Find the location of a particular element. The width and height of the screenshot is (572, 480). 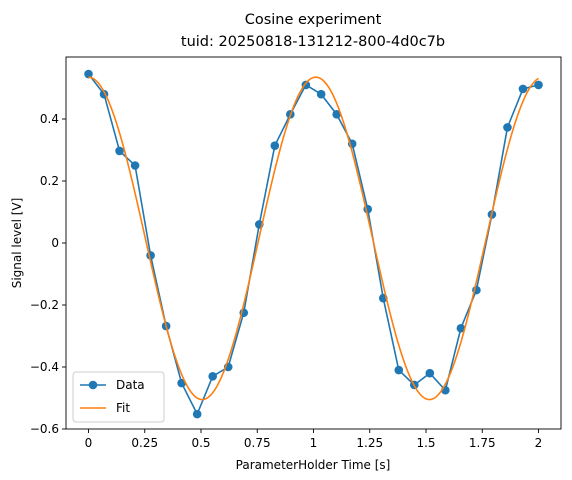

legend-fit-label: Fit is located at coordinates (123, 408).